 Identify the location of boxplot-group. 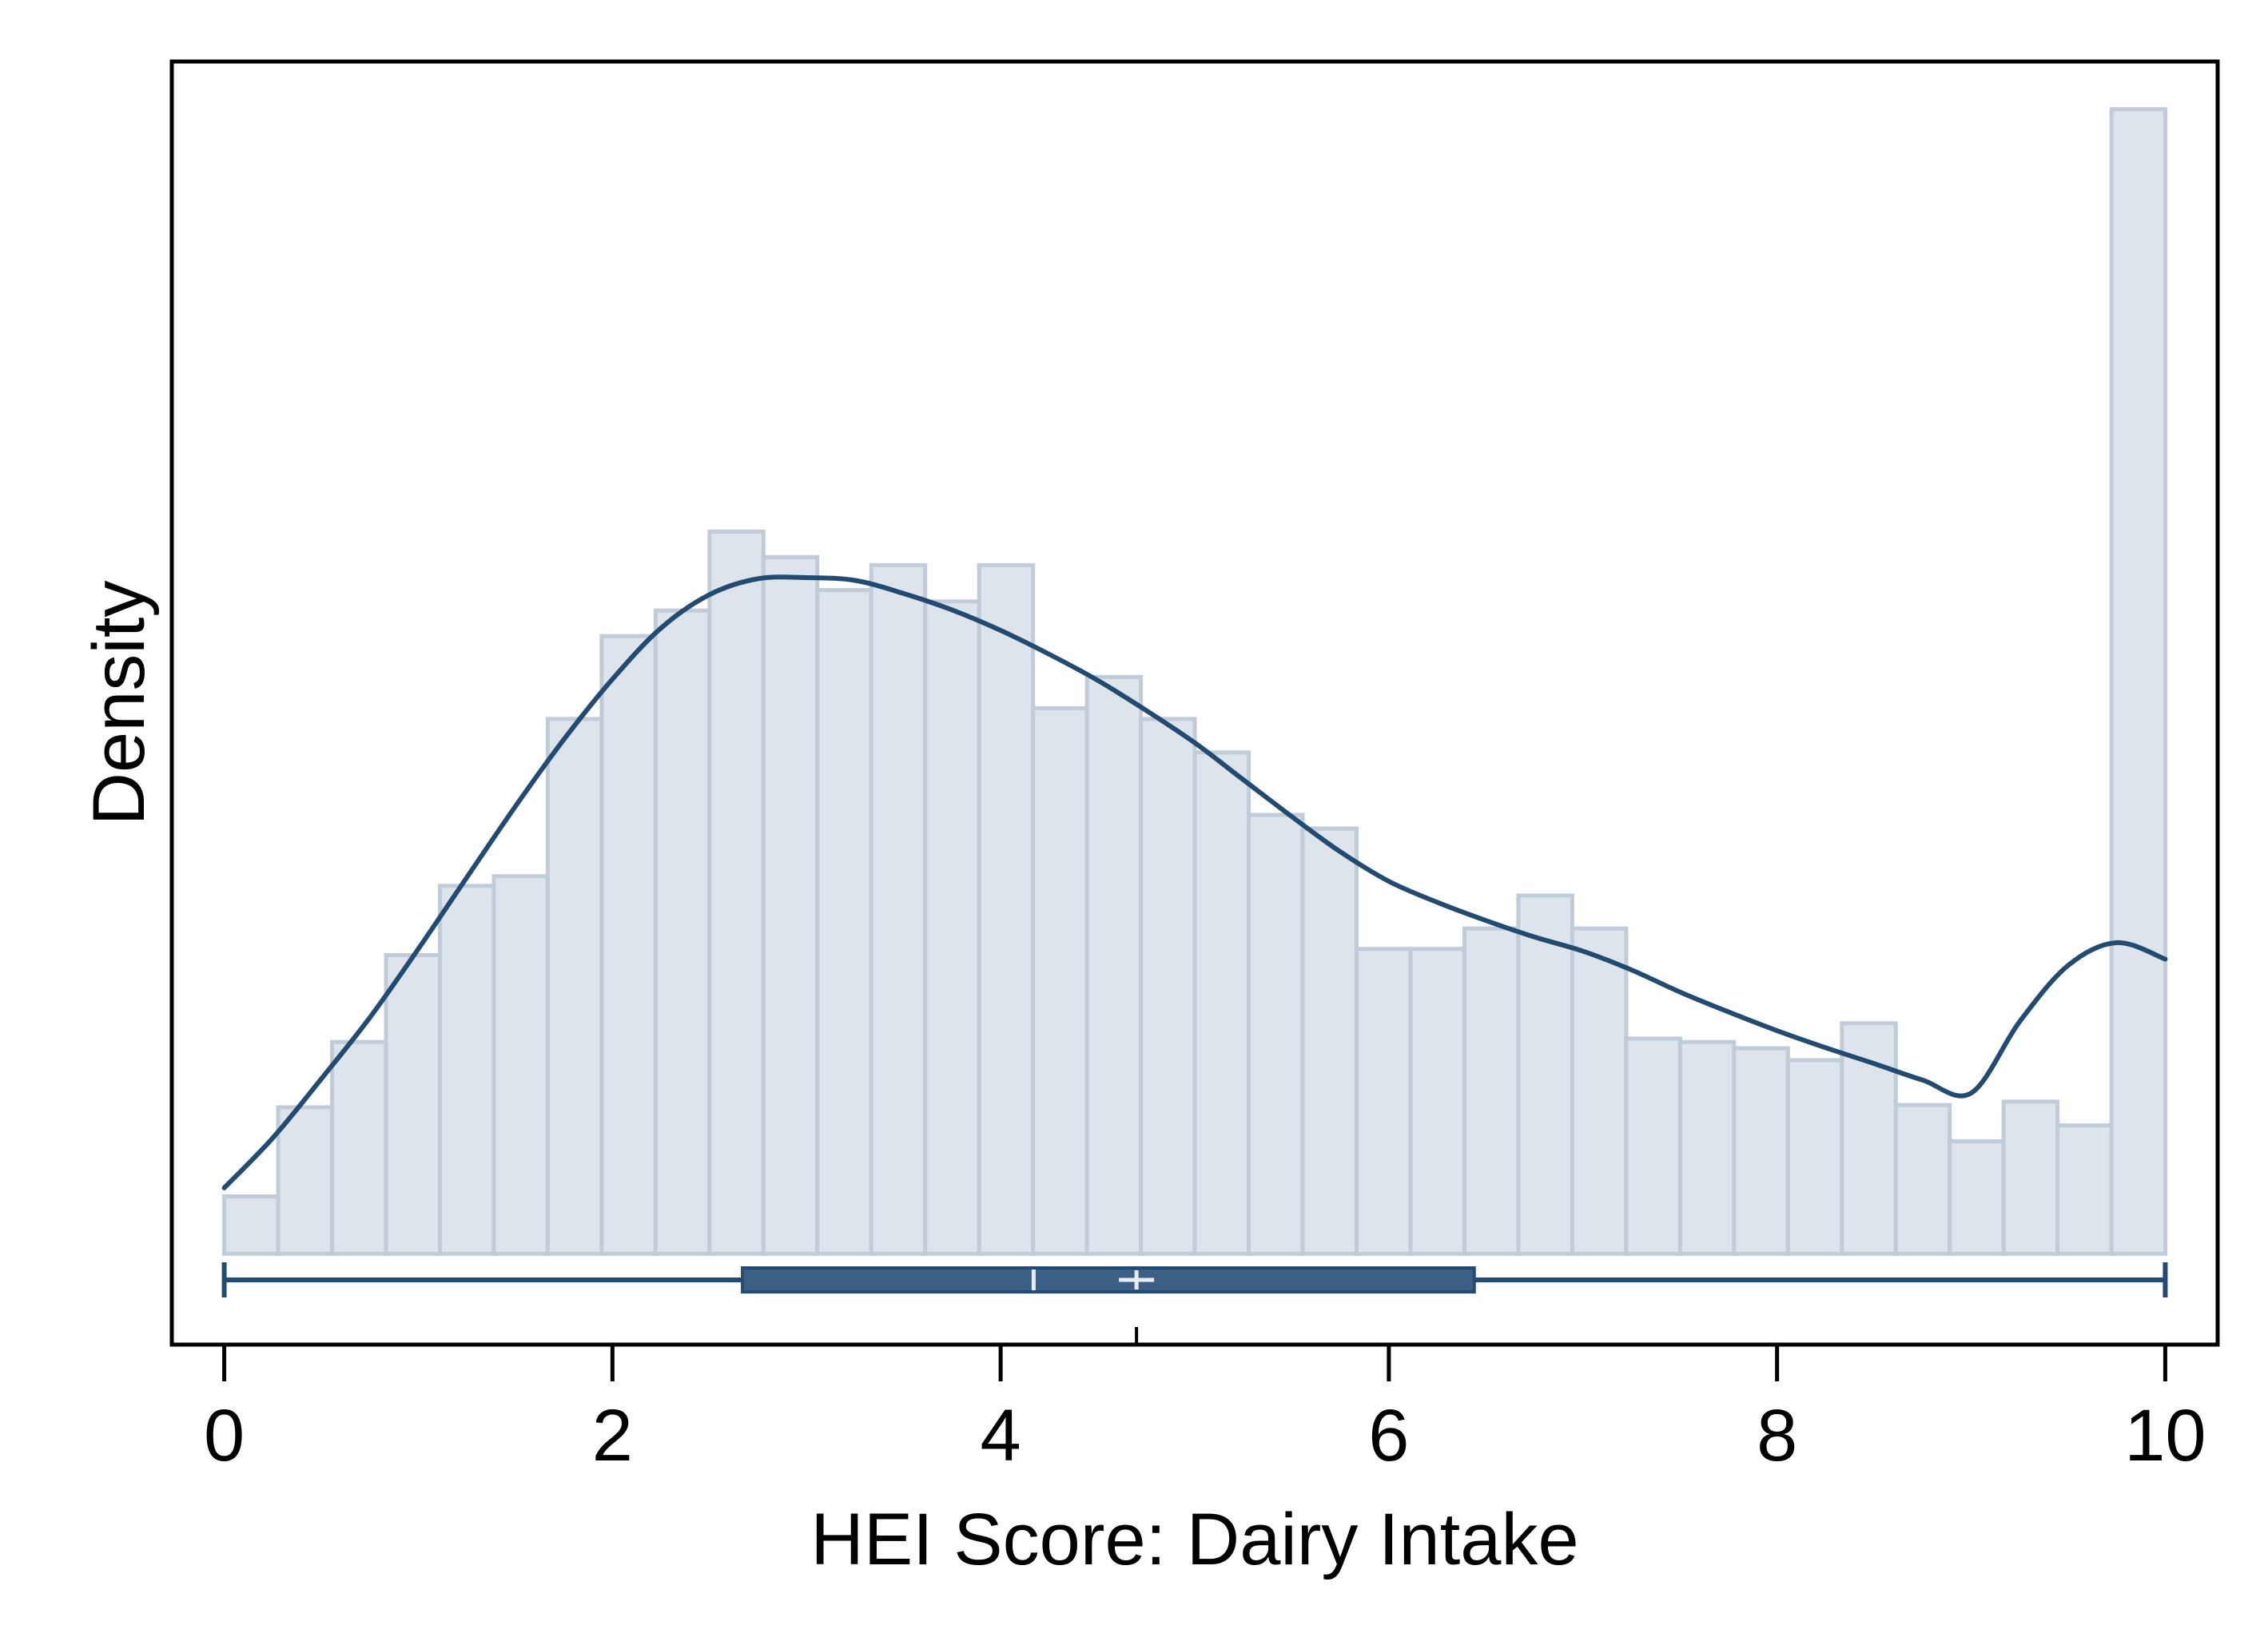
(1194, 1303).